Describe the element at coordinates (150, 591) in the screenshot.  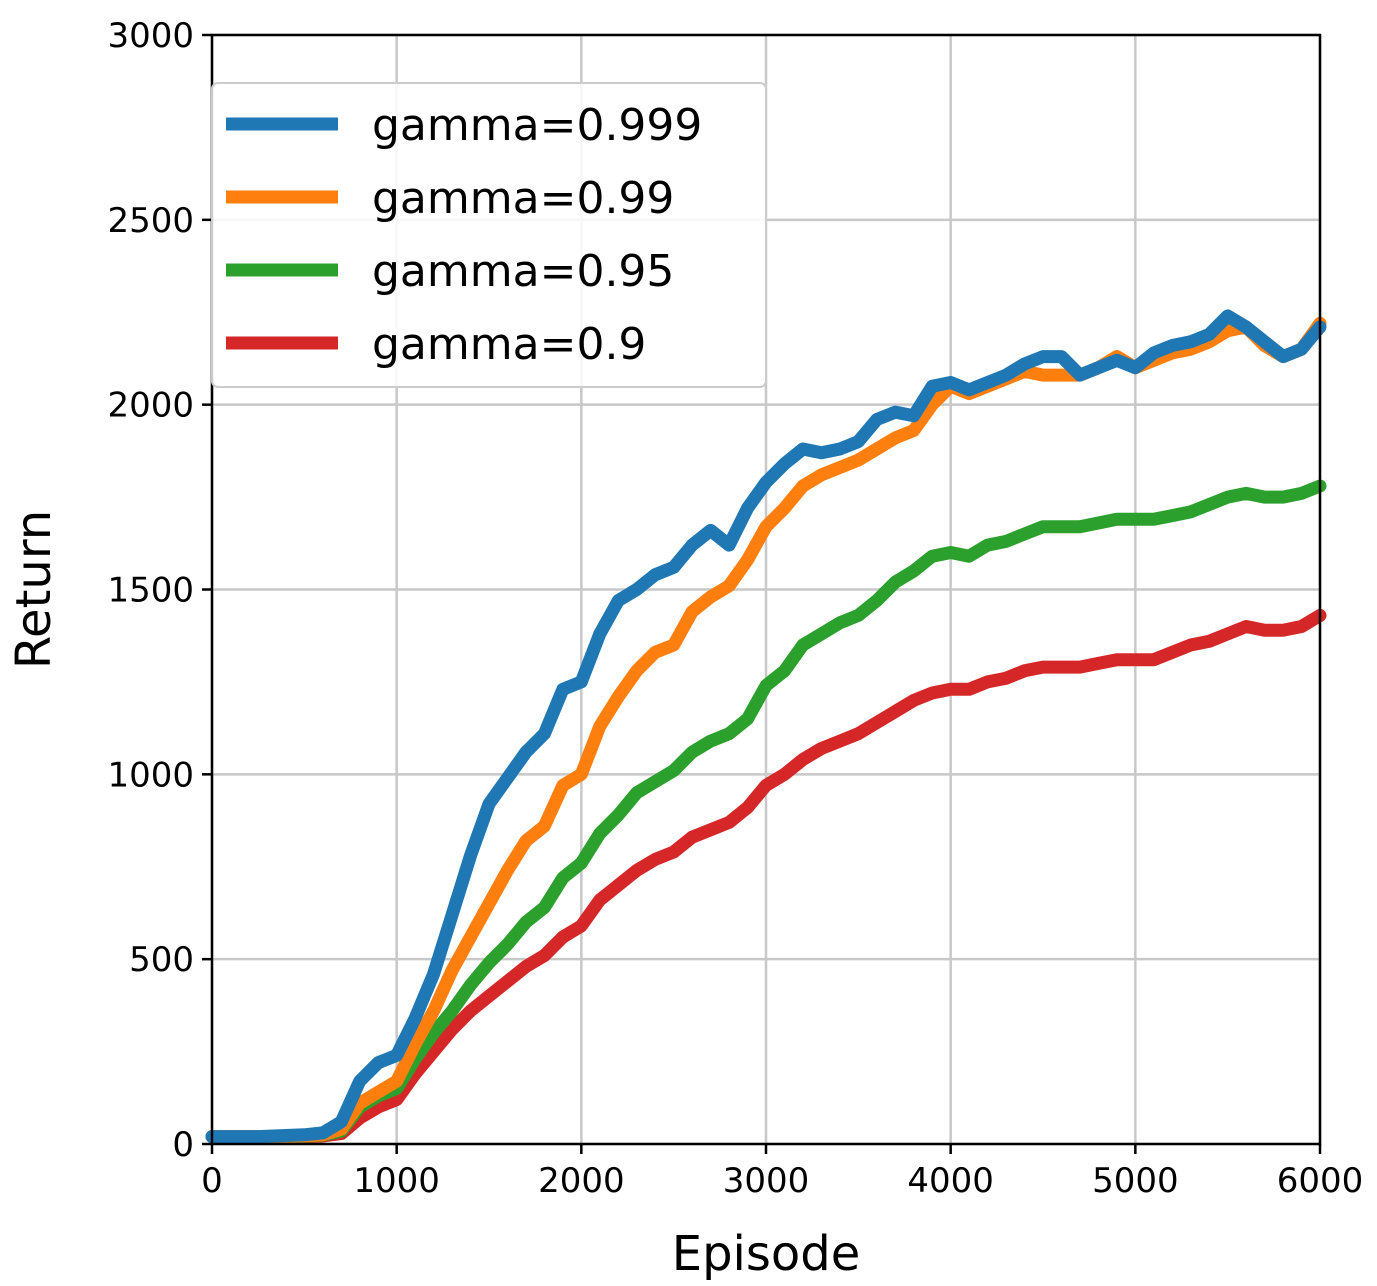
I see `y-tick-label: 1500` at that location.